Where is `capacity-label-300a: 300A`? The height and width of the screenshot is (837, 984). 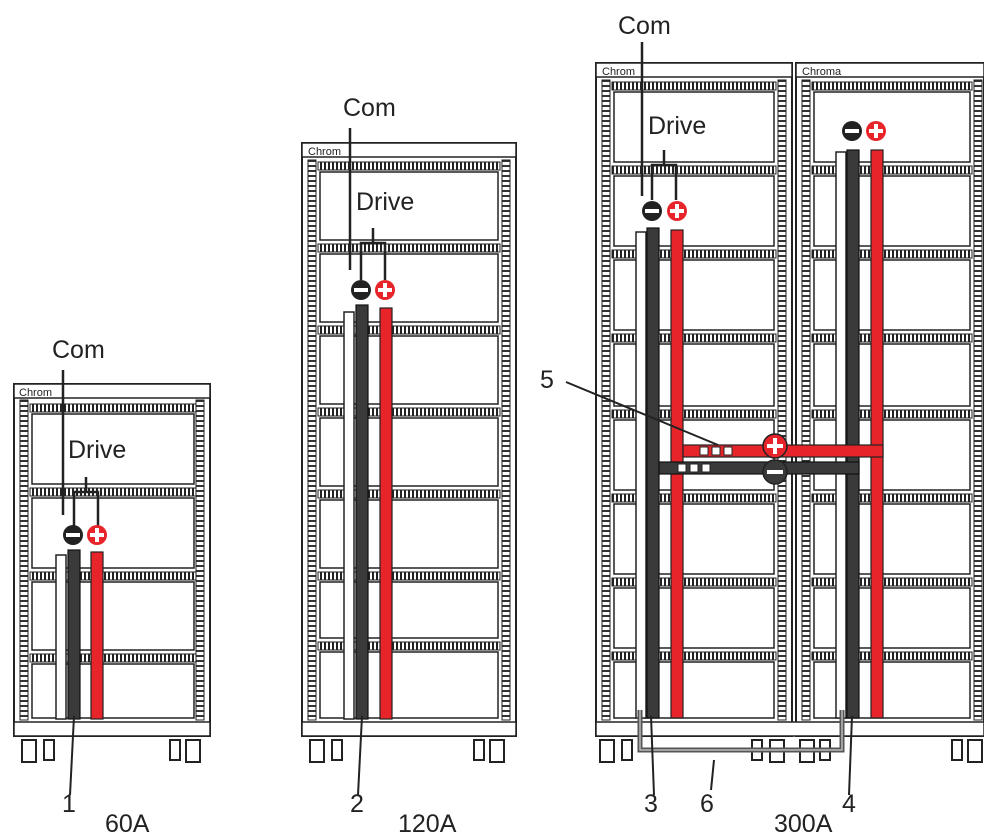 capacity-label-300a: 300A is located at coordinates (803, 823).